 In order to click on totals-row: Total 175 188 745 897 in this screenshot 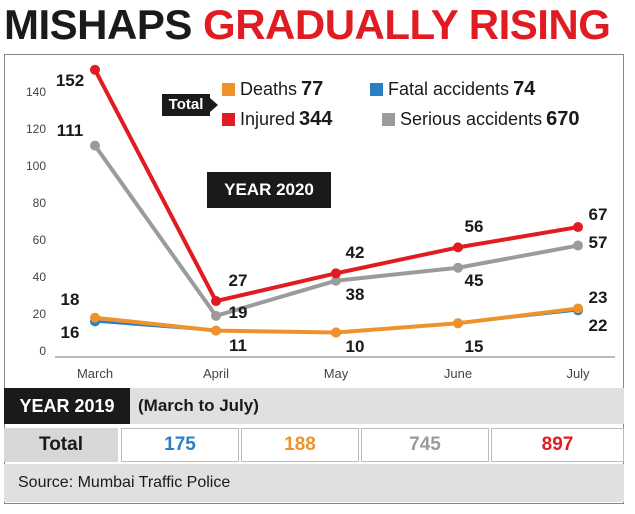, I will do `click(314, 445)`.